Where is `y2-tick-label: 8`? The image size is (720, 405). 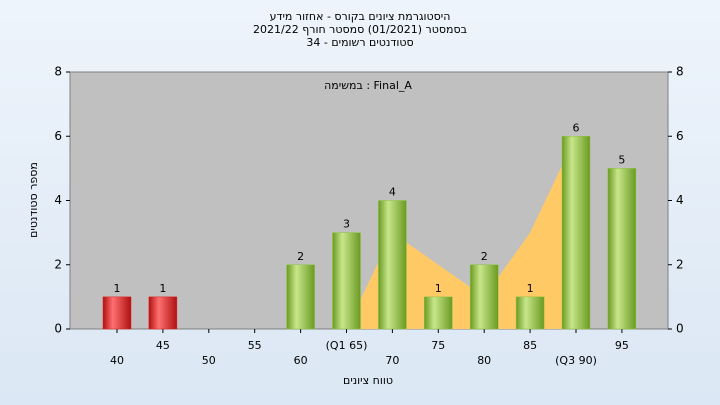 y2-tick-label: 8 is located at coordinates (680, 72).